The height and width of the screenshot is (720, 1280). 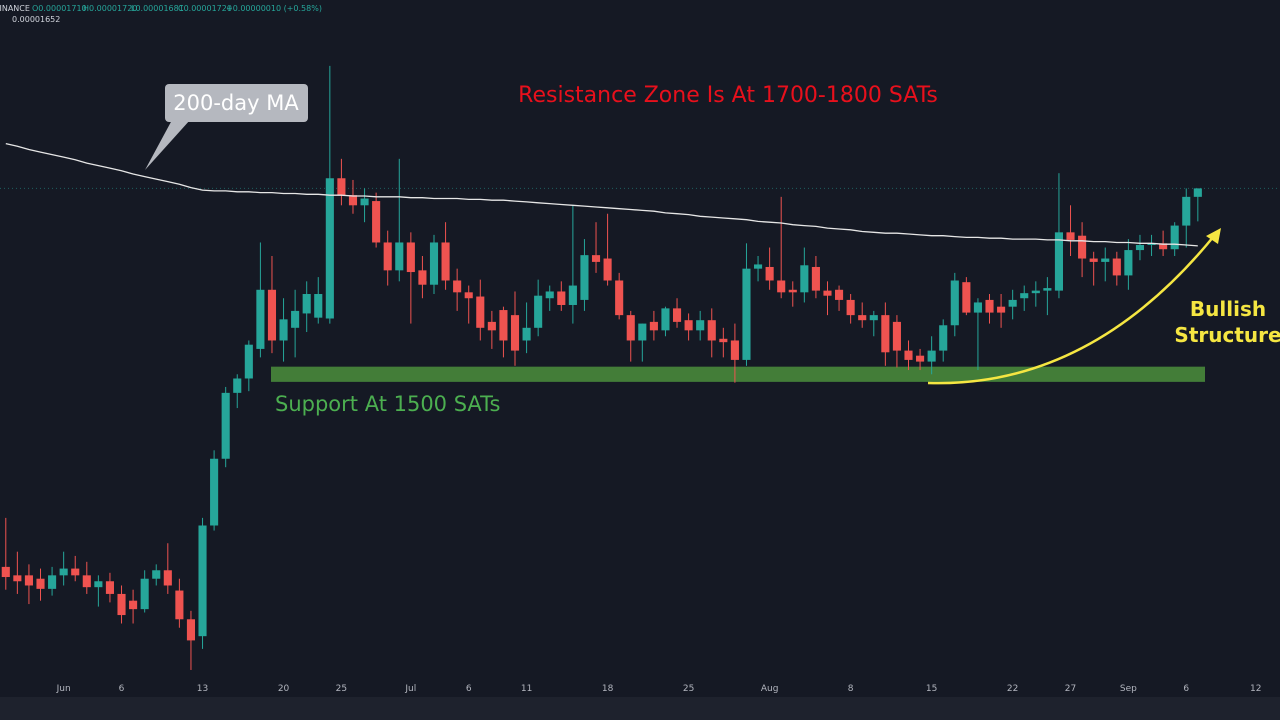 What do you see at coordinates (1255, 689) in the screenshot?
I see `x-tick-label: 12` at bounding box center [1255, 689].